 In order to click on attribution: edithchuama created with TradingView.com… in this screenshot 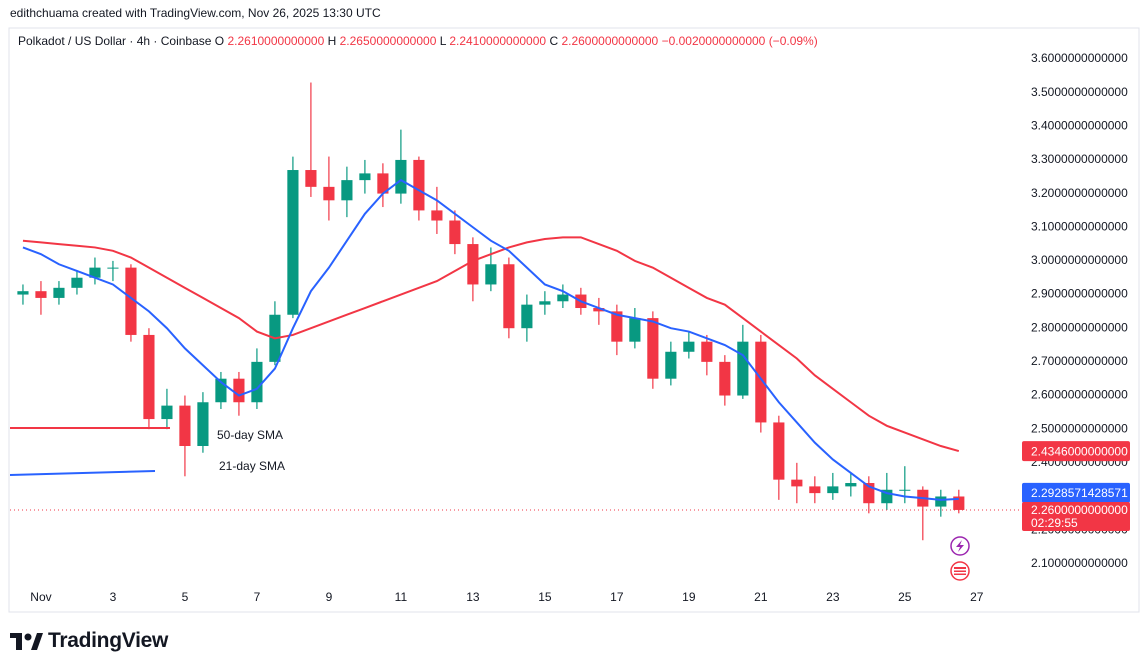, I will do `click(195, 13)`.